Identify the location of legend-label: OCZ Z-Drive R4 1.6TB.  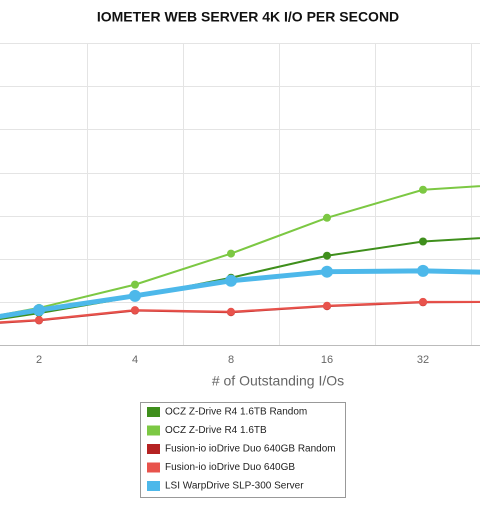
(216, 430).